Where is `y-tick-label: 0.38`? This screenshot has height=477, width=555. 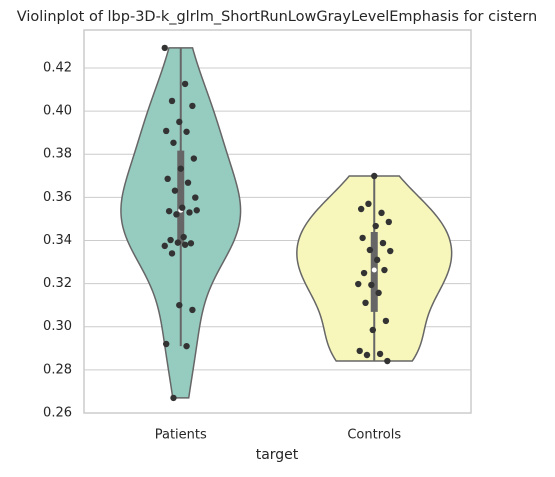
y-tick-label: 0.38 is located at coordinates (57, 154).